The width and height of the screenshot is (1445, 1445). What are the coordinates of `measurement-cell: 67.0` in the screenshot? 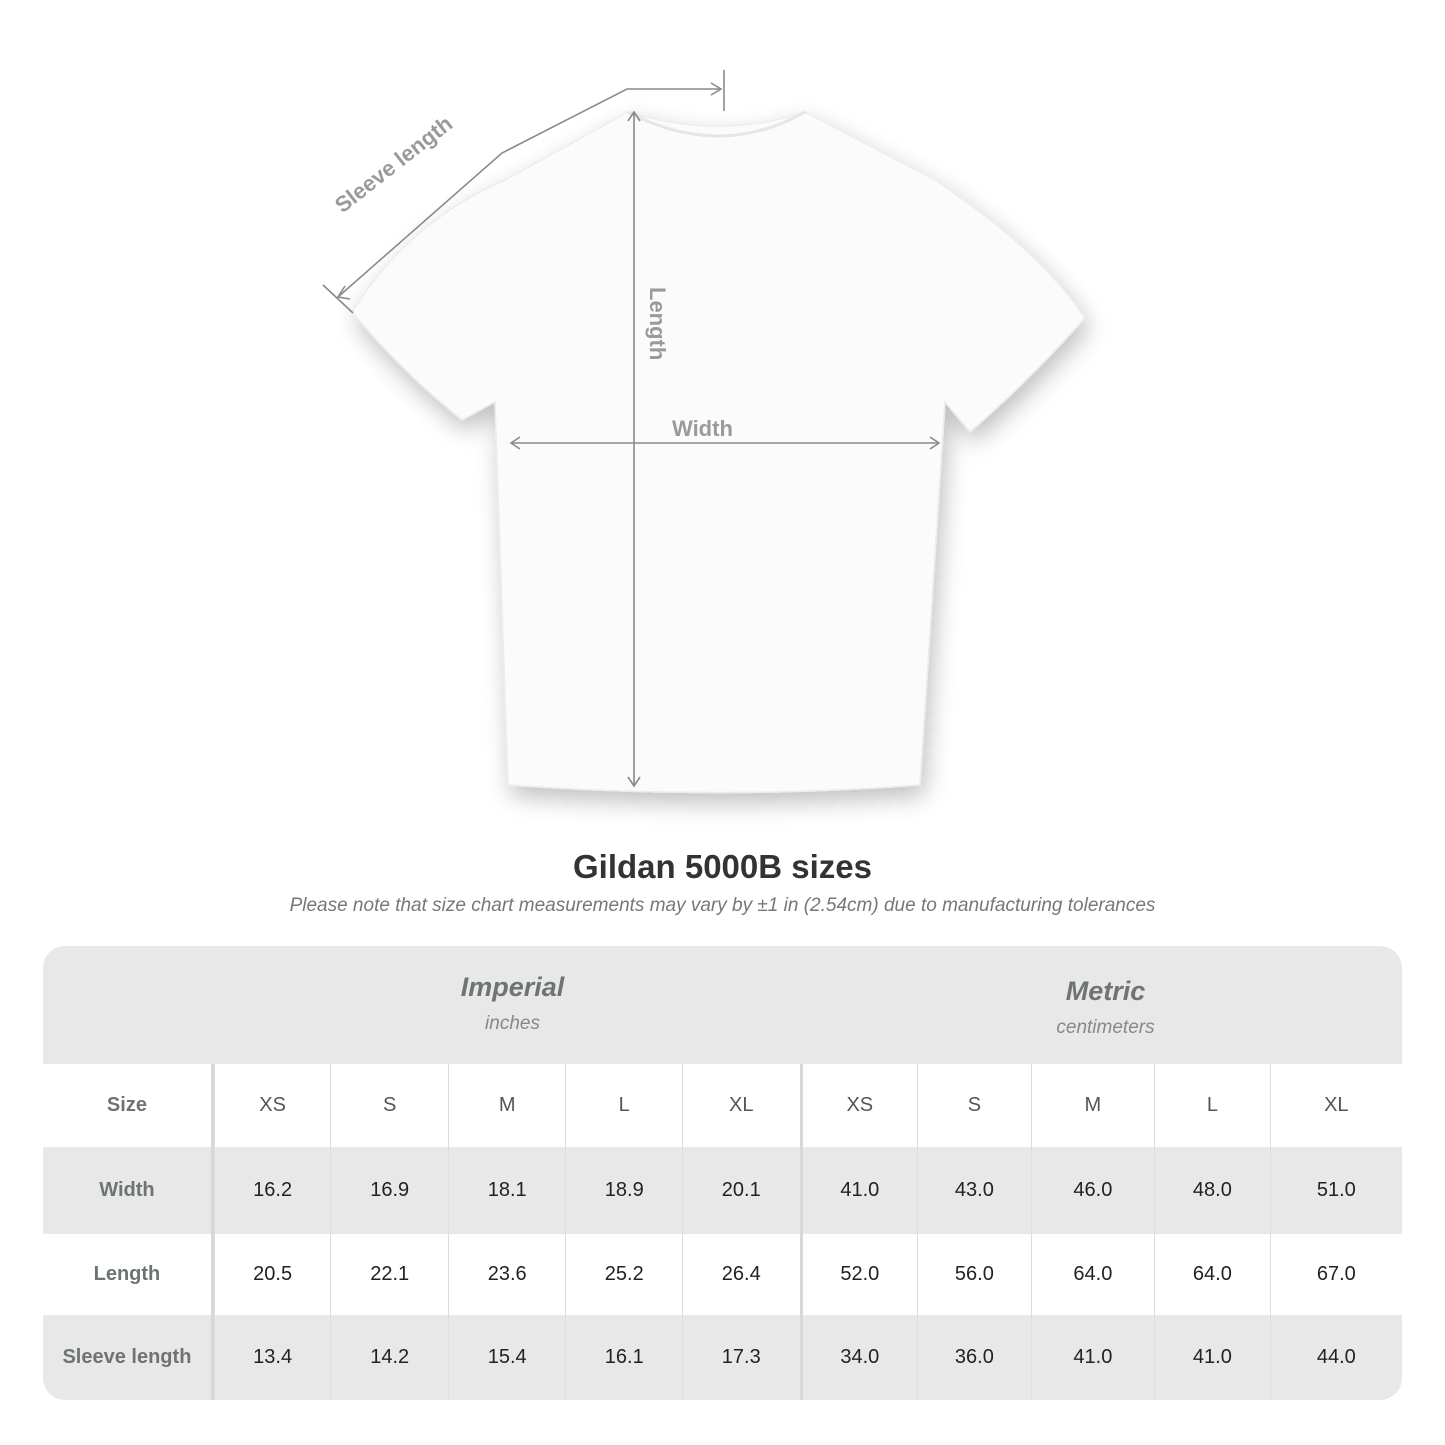 It's located at (1335, 1274).